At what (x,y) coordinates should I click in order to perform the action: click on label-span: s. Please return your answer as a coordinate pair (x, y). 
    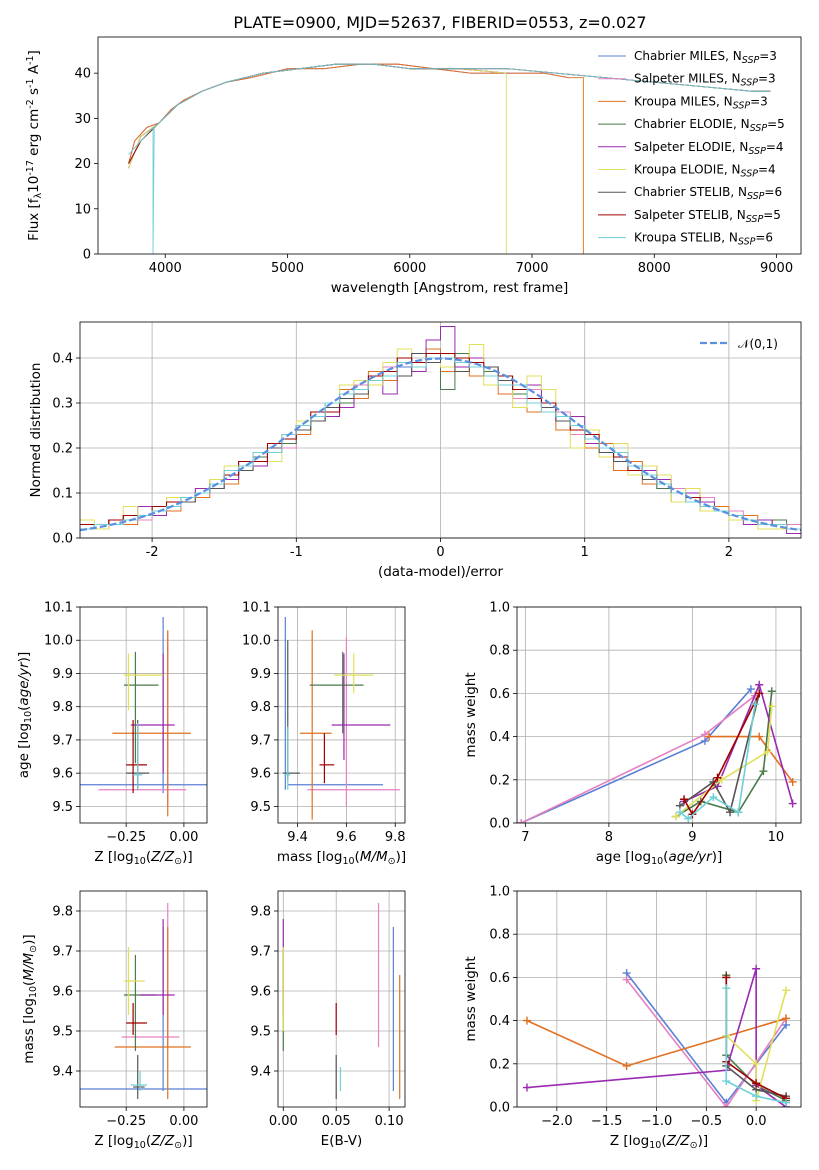
    Looking at the image, I should click on (34, 93).